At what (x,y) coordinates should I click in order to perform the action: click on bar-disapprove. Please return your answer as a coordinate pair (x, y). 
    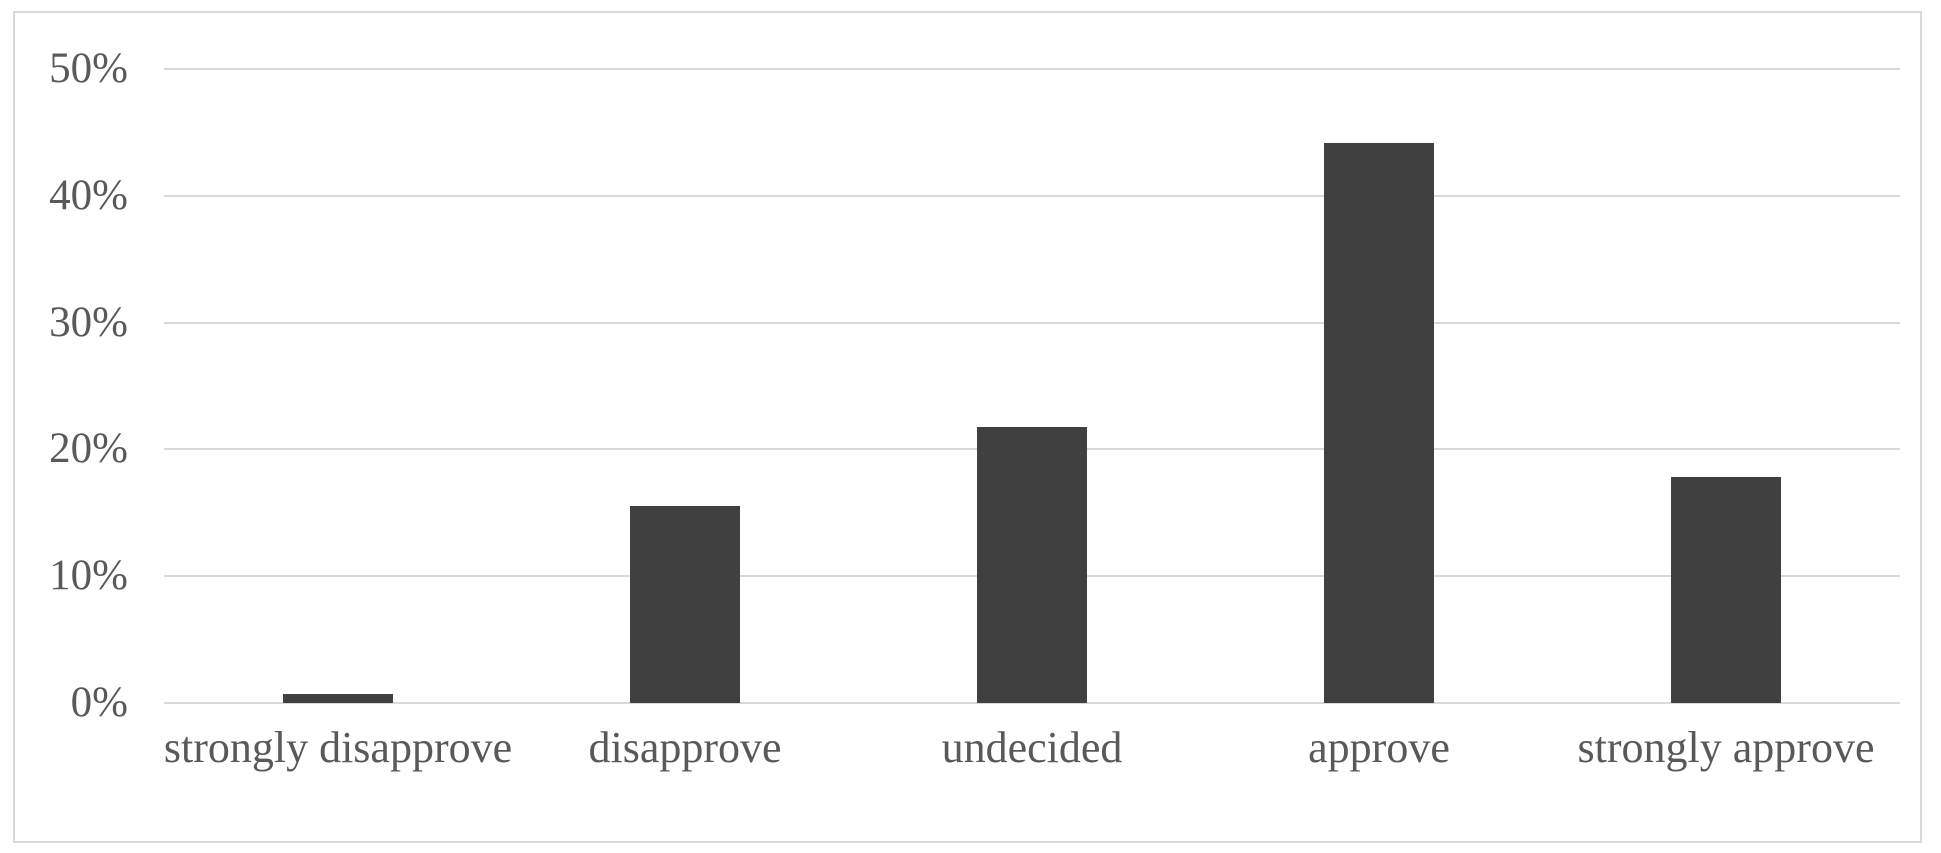
    Looking at the image, I should click on (685, 604).